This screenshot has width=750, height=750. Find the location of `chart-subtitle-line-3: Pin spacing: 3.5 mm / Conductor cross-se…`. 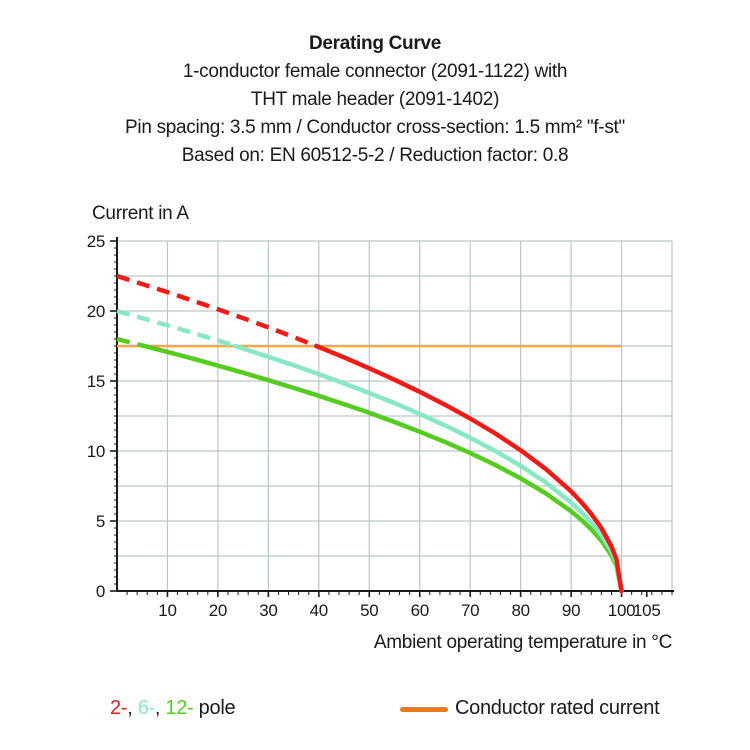

chart-subtitle-line-3: Pin spacing: 3.5 mm / Conductor cross-se… is located at coordinates (375, 127).